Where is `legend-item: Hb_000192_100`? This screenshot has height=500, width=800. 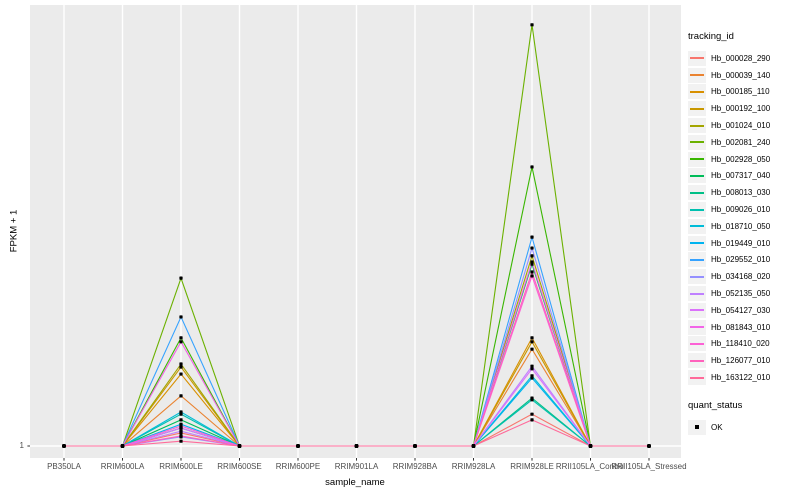 legend-item: Hb_000192_100 is located at coordinates (744, 108).